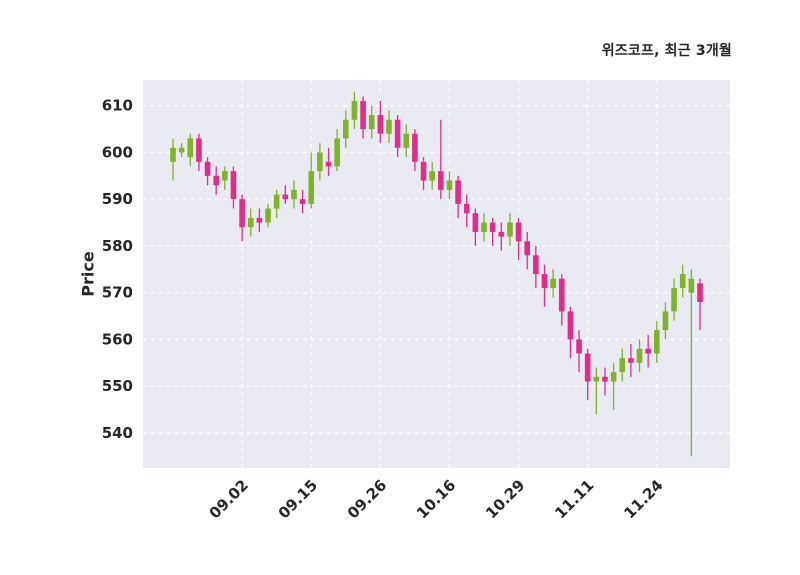  Describe the element at coordinates (229, 499) in the screenshot. I see `x-tick-label: 09.02` at that location.